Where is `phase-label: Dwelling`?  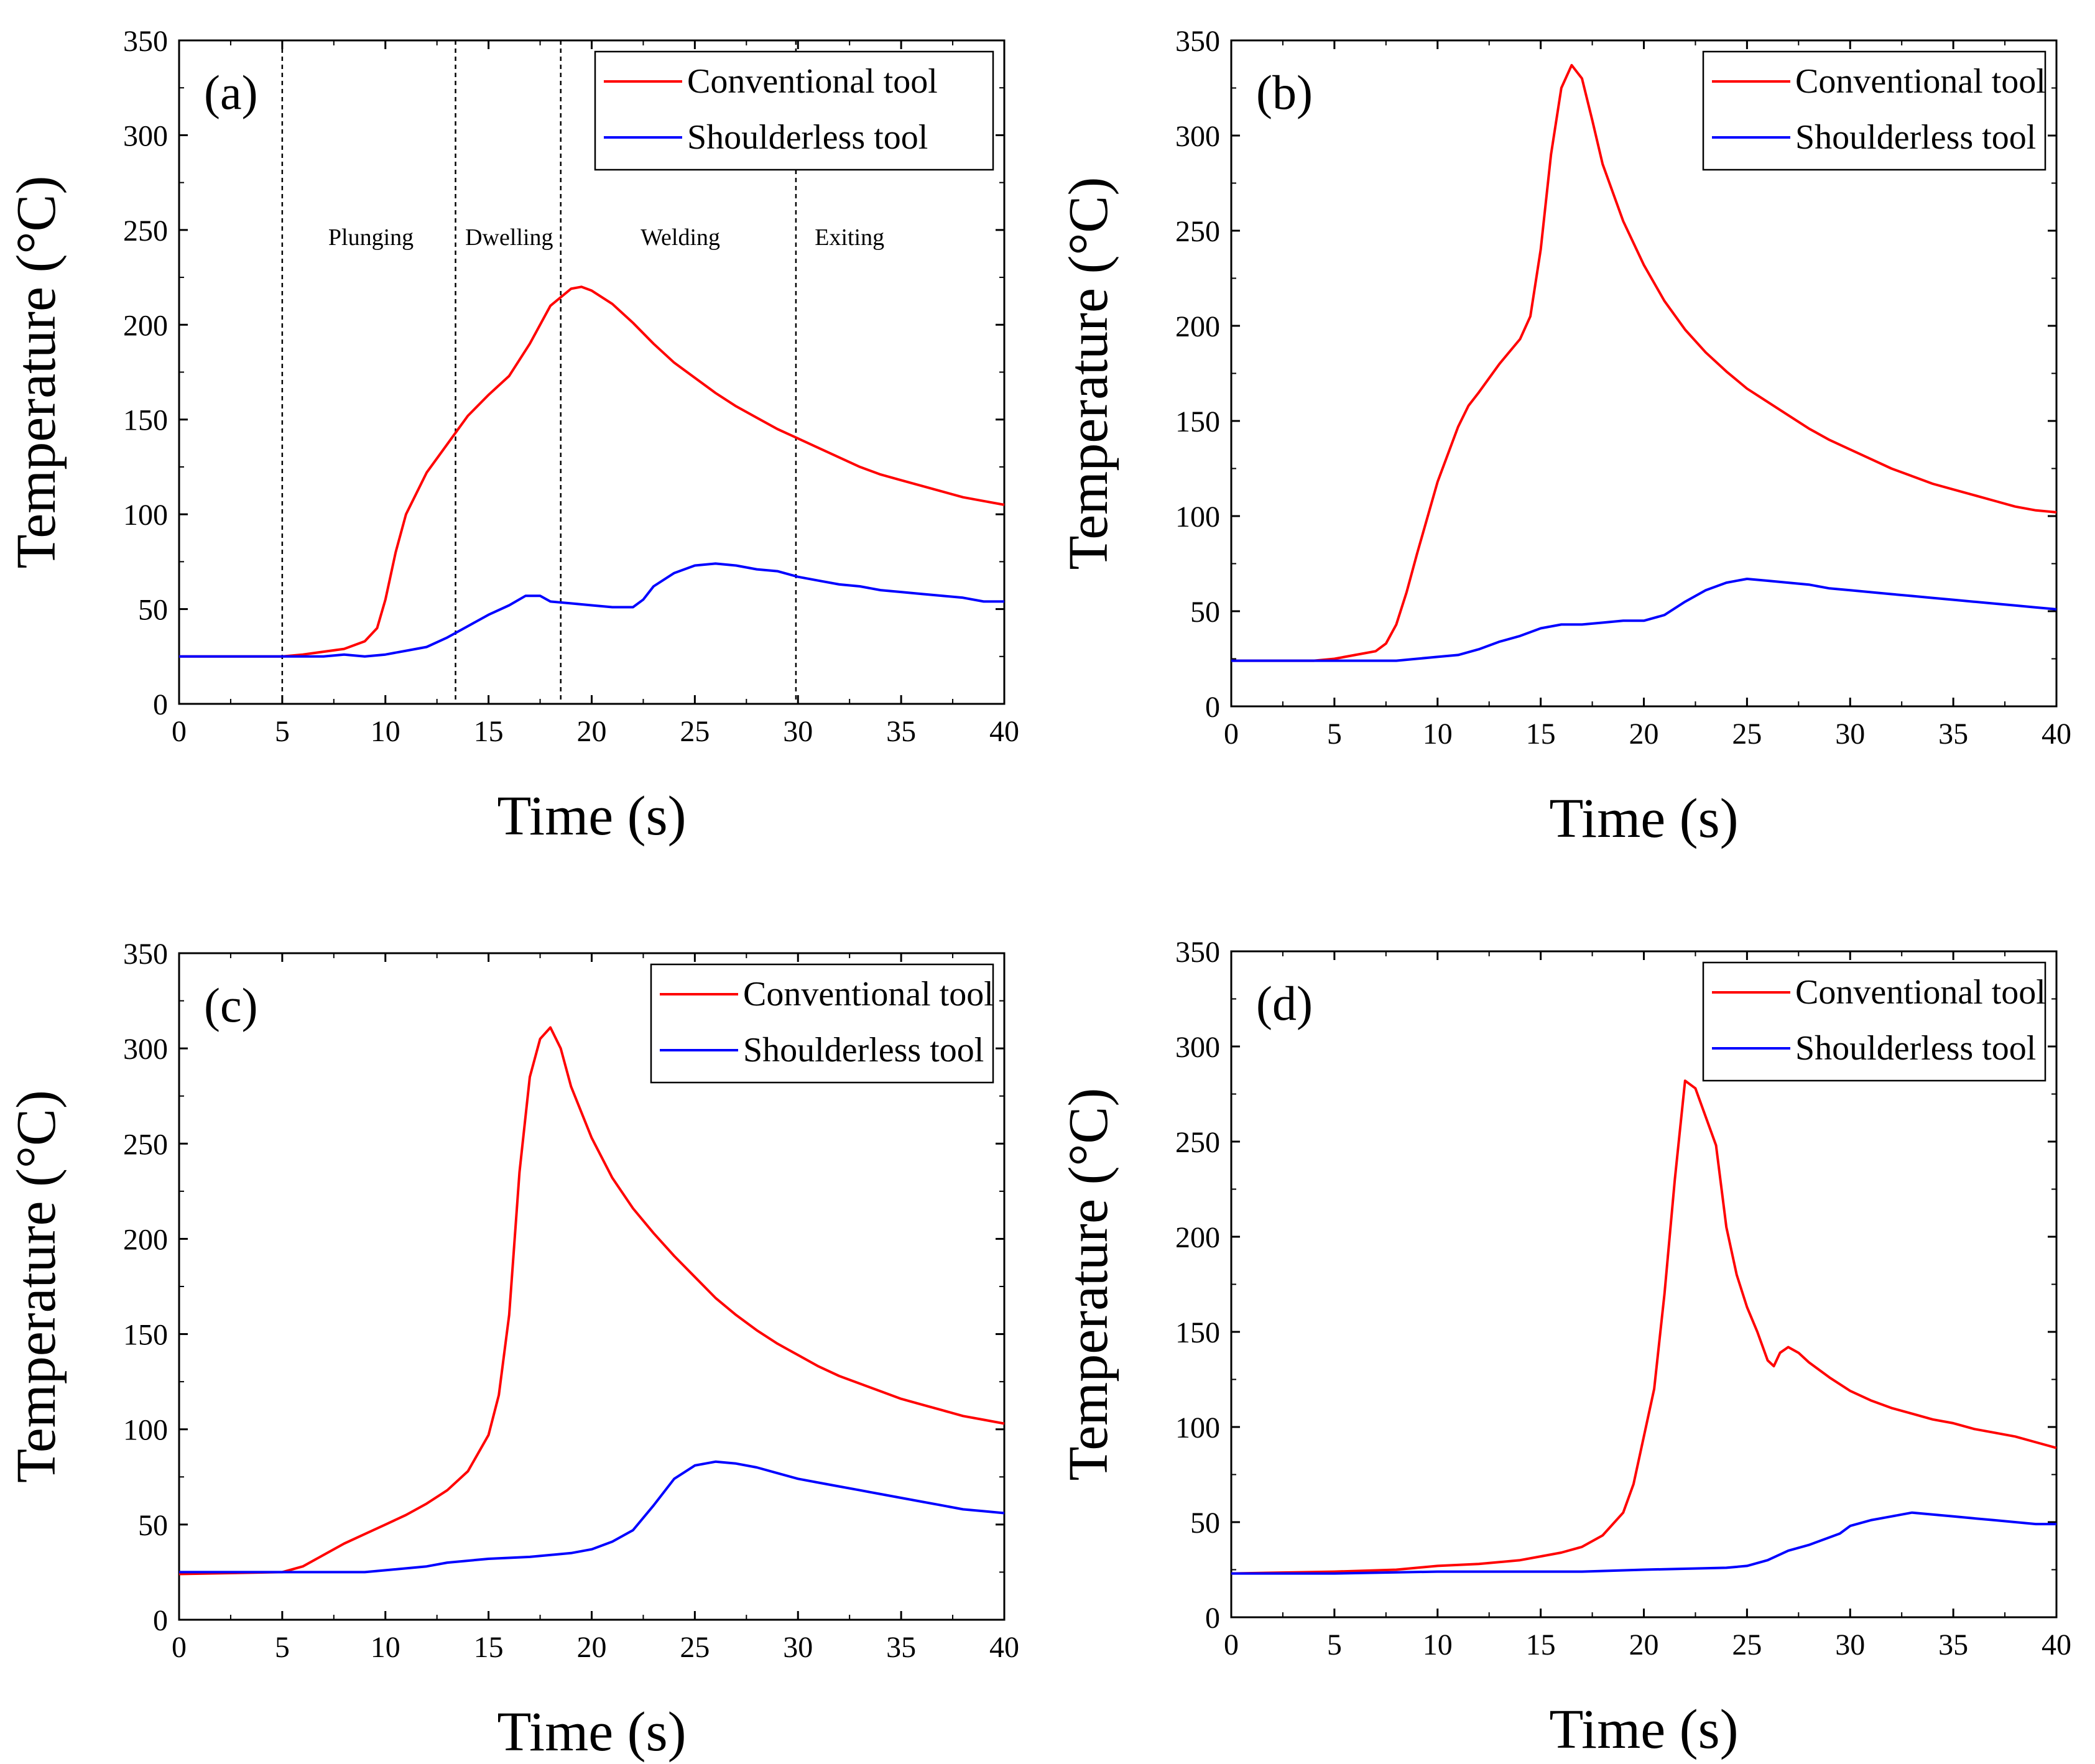 phase-label: Dwelling is located at coordinates (509, 237).